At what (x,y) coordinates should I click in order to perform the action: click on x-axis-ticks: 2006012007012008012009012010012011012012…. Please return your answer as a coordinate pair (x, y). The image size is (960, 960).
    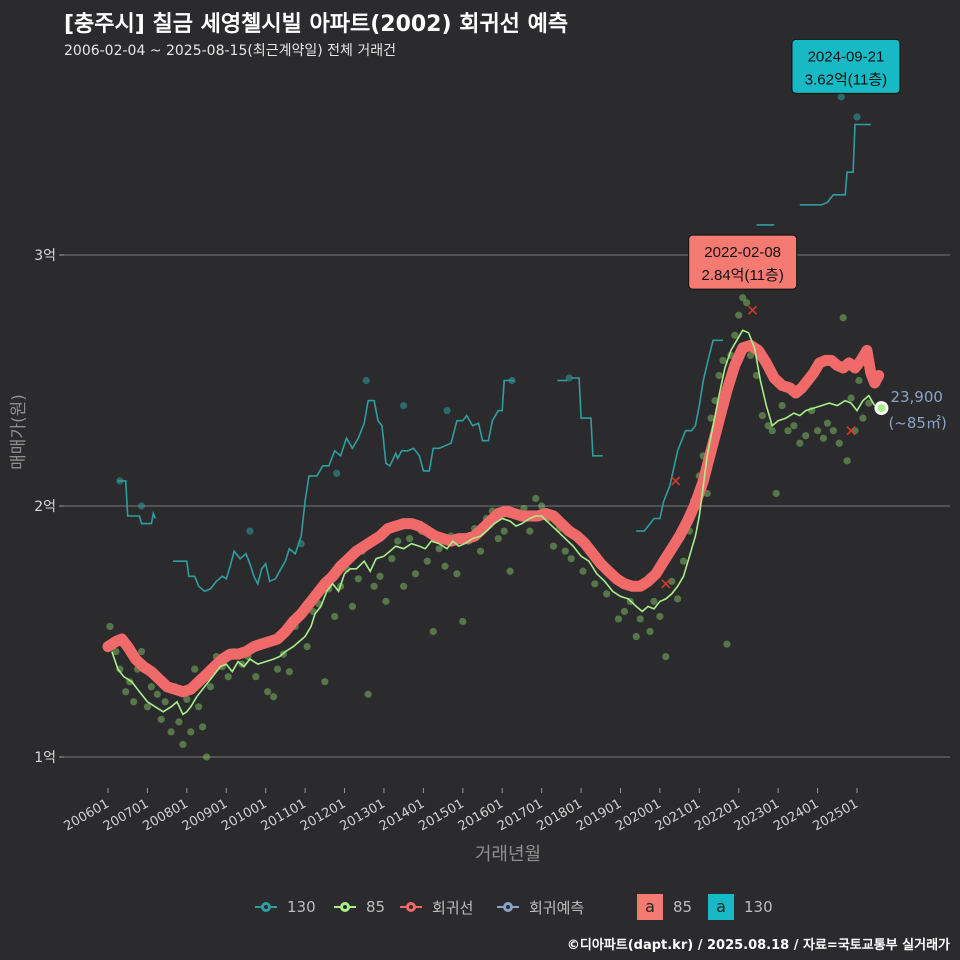
    Looking at the image, I should click on (461, 811).